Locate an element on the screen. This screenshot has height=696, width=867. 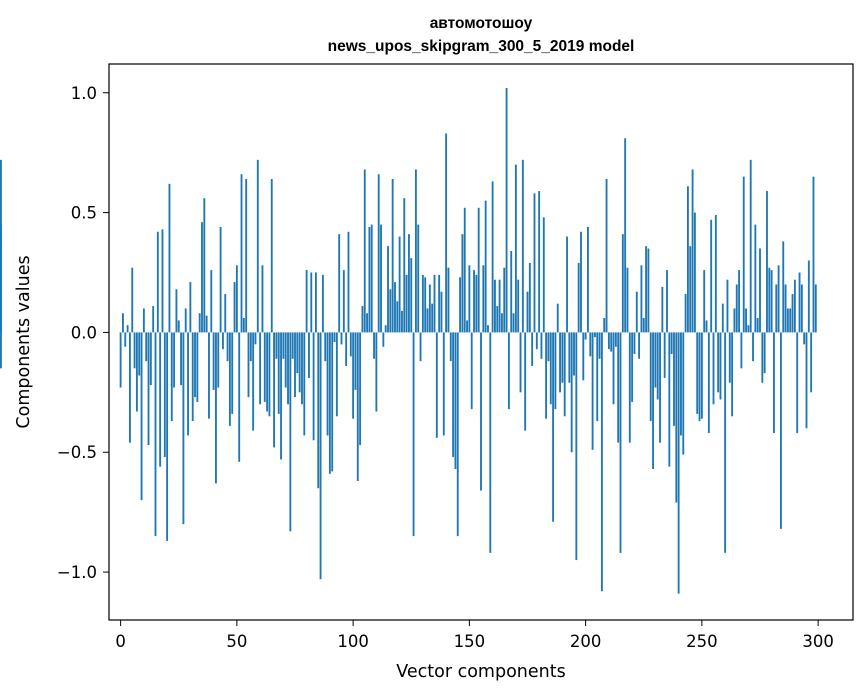
y-tick-label: 1.0 is located at coordinates (84, 93).